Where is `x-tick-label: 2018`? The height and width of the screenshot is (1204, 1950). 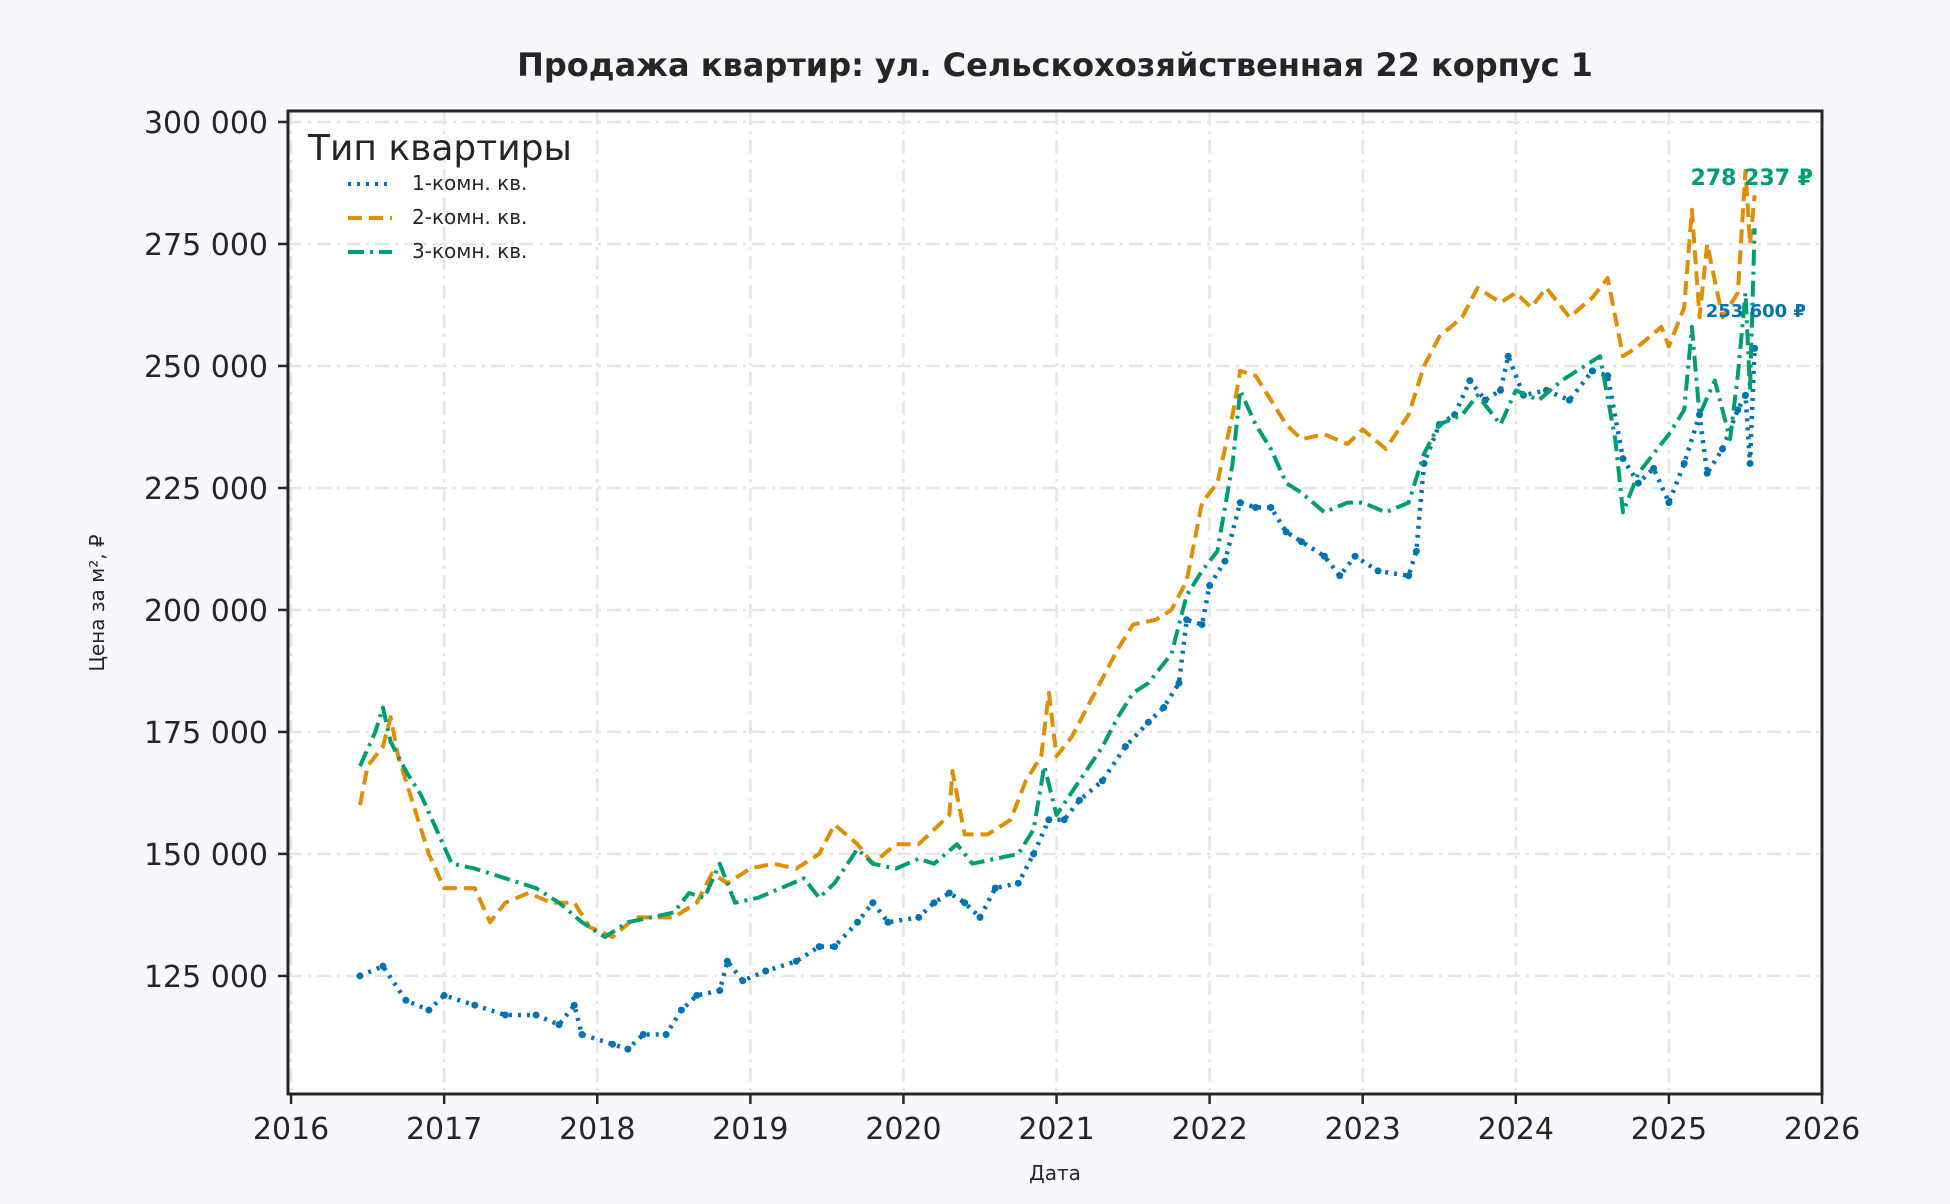 x-tick-label: 2018 is located at coordinates (597, 1129).